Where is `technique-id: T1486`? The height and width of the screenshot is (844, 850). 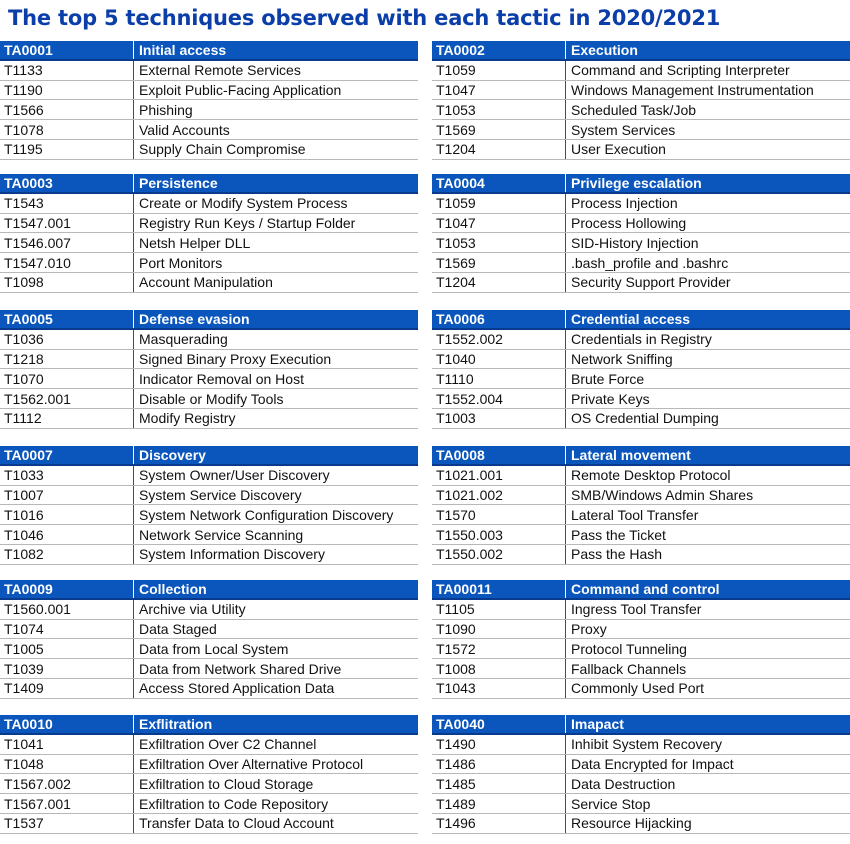
technique-id: T1486 is located at coordinates (456, 763).